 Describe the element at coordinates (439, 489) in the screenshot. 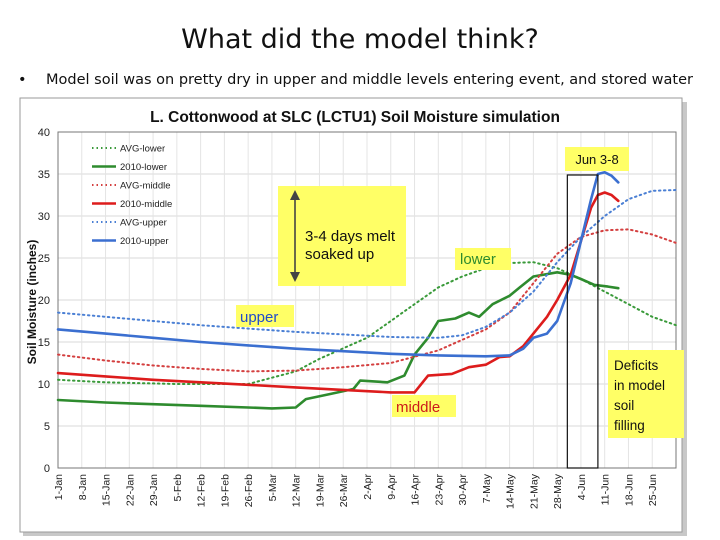

I see `x-tick-label: 23-Apr` at that location.